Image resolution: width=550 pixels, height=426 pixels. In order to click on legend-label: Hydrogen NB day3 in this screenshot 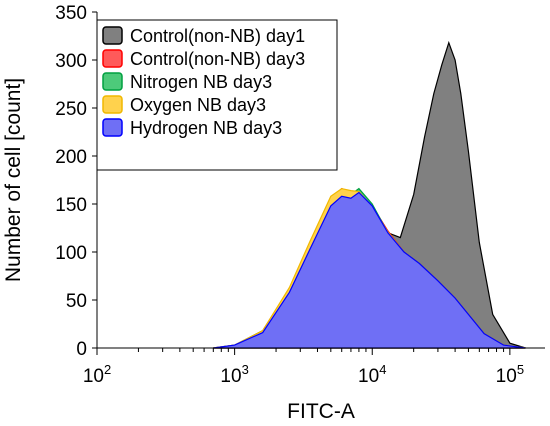, I will do `click(206, 128)`.